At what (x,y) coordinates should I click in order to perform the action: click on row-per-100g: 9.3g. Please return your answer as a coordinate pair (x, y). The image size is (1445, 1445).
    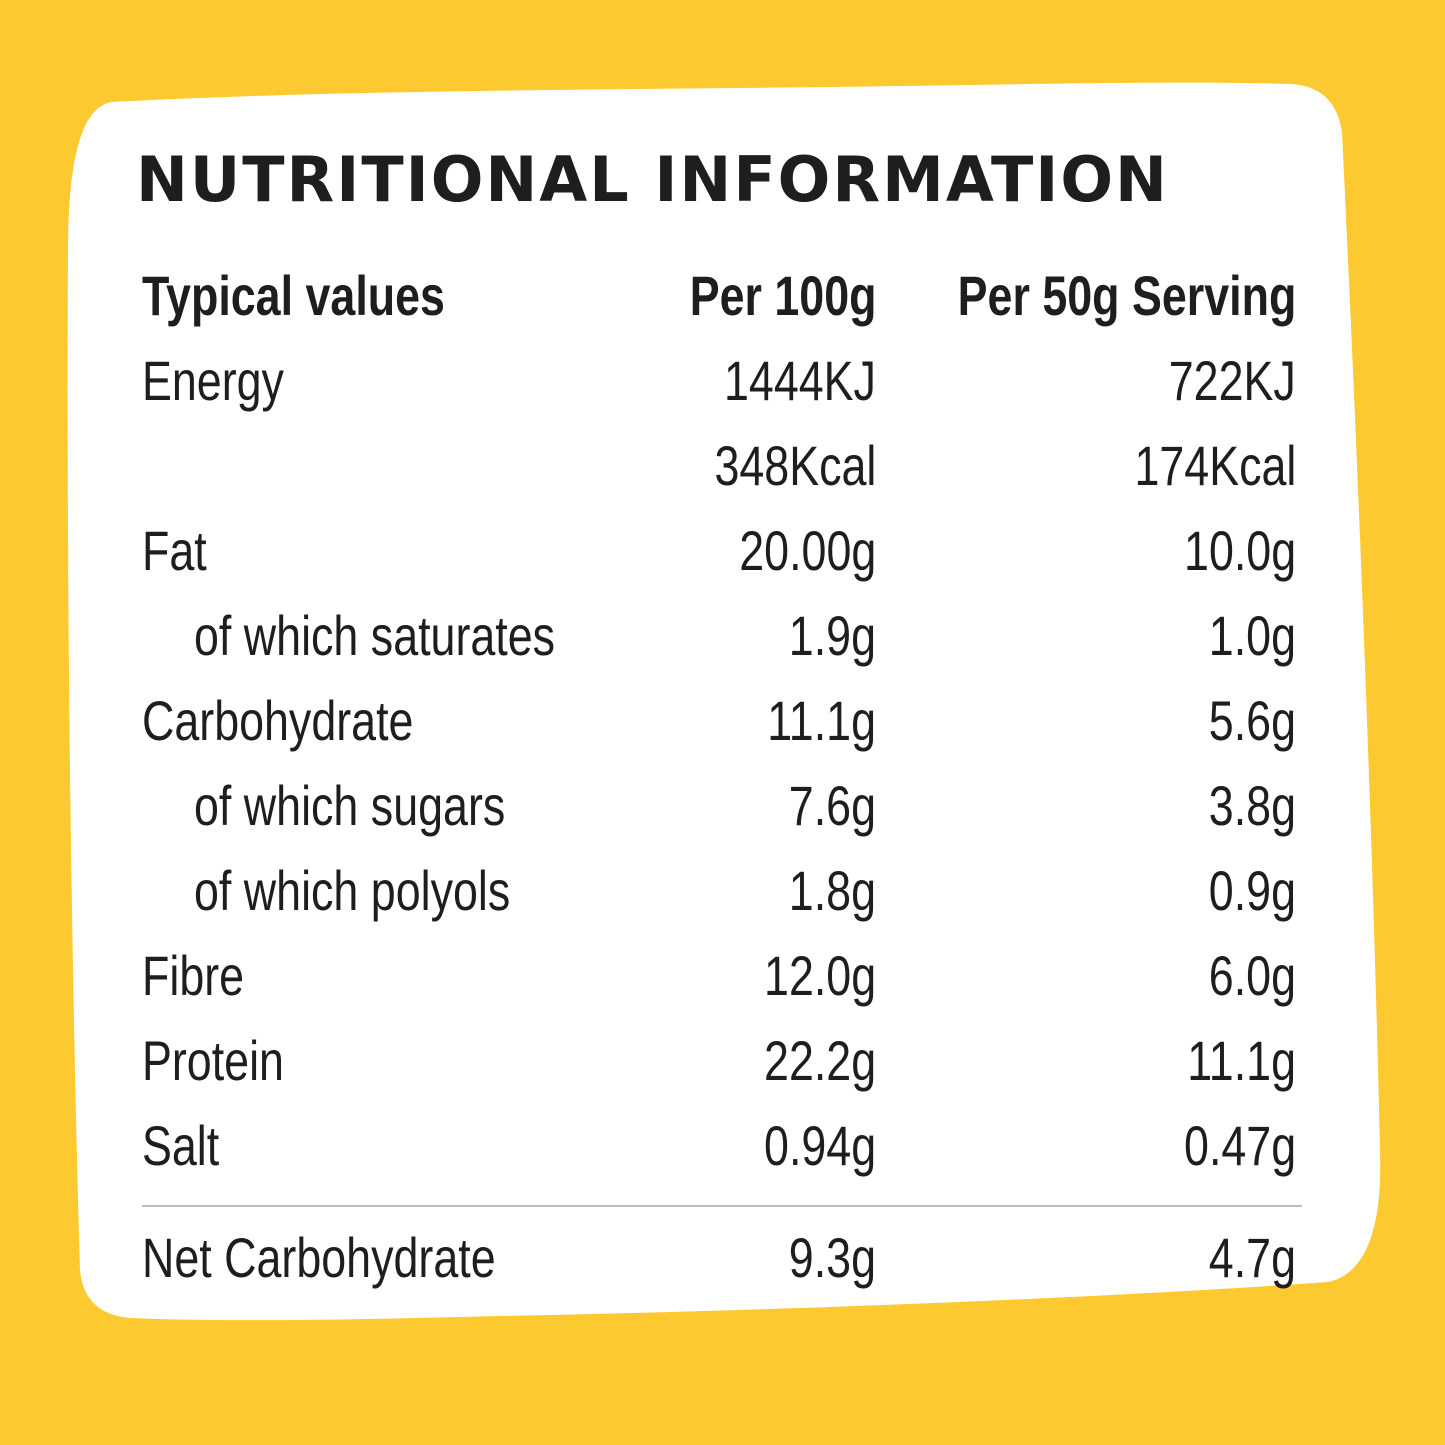
    Looking at the image, I should click on (832, 1257).